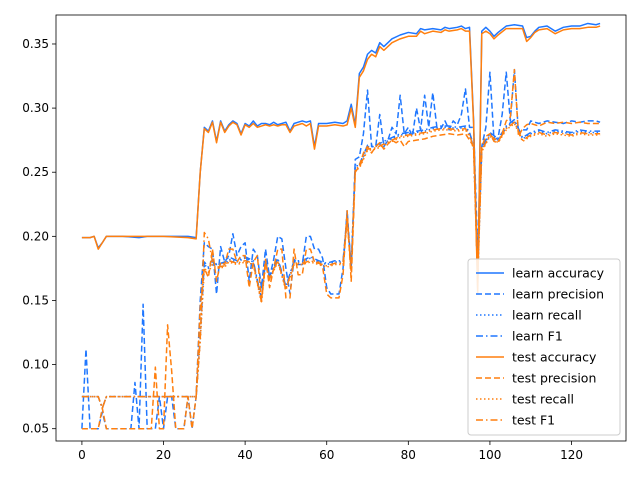 Image resolution: width=640 pixels, height=480 pixels. What do you see at coordinates (35, 429) in the screenshot?
I see `y-tick-label: 0.05` at bounding box center [35, 429].